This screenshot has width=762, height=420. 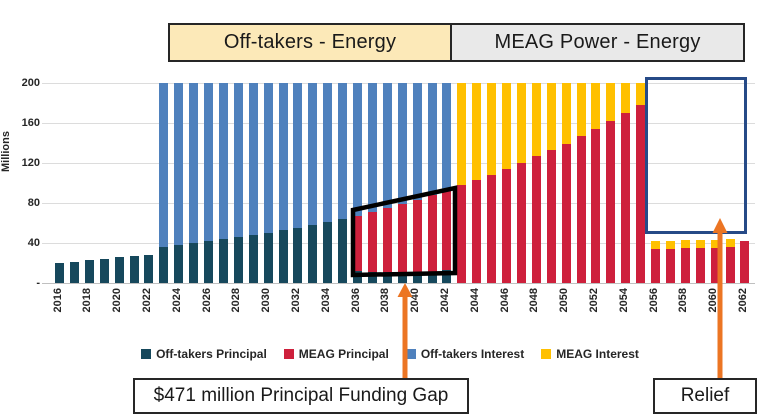 I want to click on y-tick-label: 160, so click(x=30, y=123).